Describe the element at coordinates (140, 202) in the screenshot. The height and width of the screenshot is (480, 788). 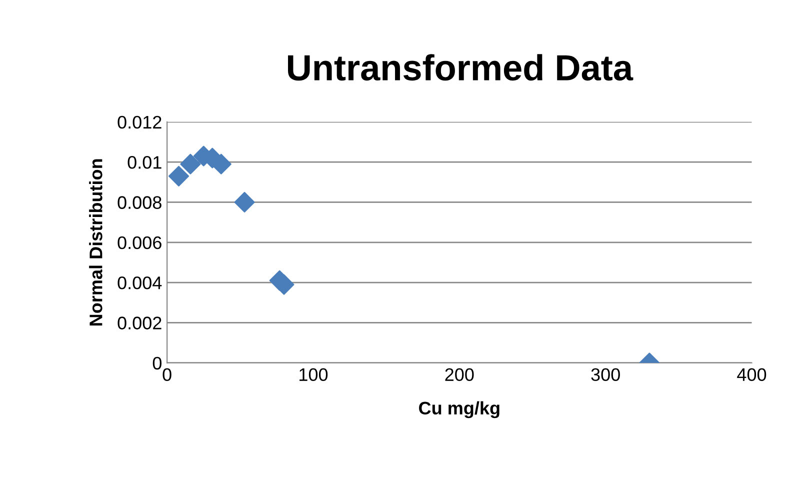
I see `y-tick-label: 0.008` at that location.